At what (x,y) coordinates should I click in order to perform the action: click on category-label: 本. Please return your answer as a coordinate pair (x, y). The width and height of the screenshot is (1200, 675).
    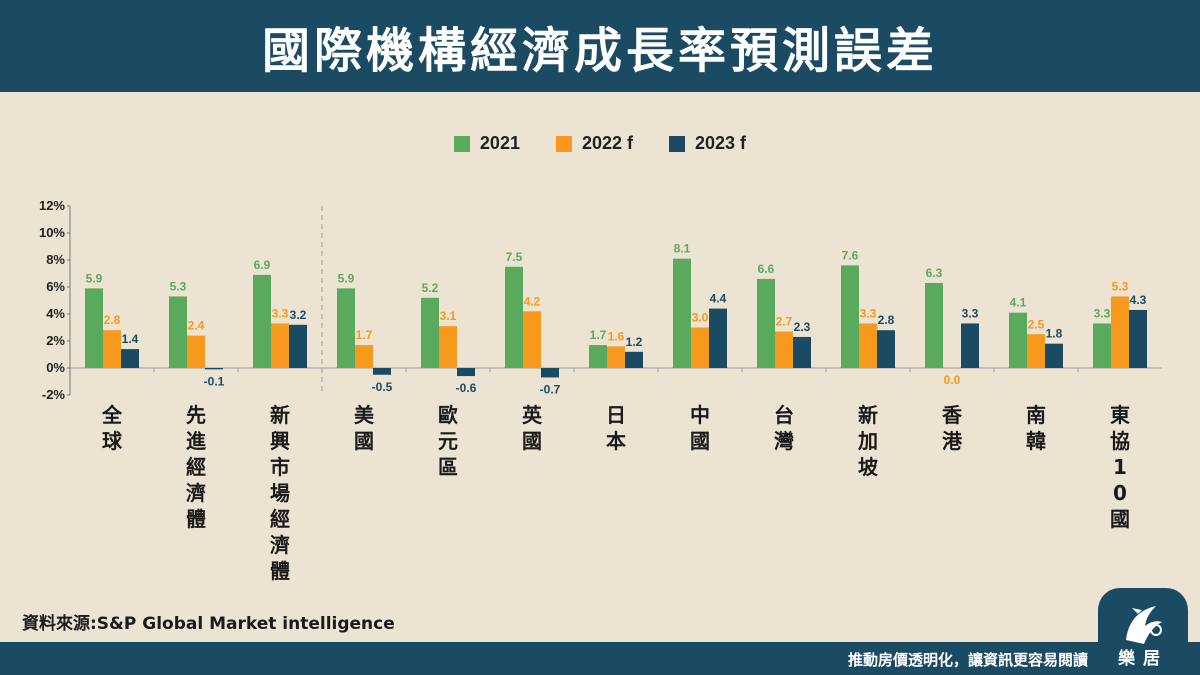
    Looking at the image, I should click on (616, 441).